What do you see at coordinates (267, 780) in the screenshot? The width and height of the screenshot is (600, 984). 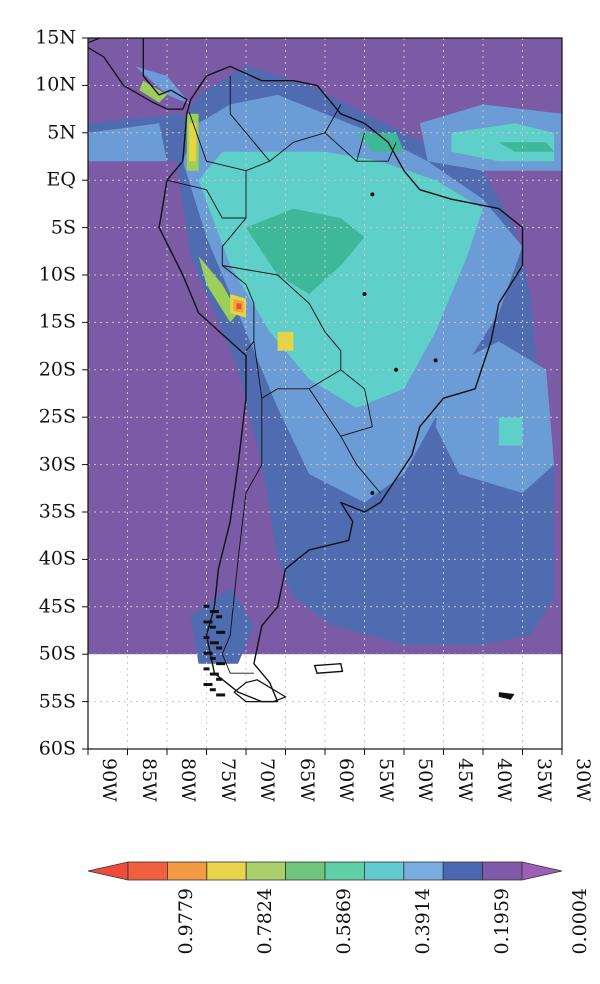 I see `longitude-label: 70W` at bounding box center [267, 780].